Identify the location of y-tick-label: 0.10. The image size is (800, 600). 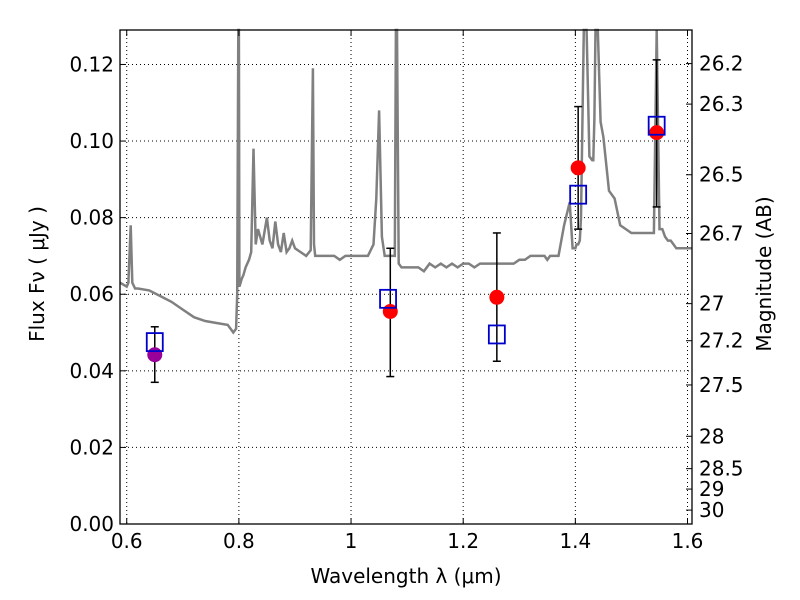
(91, 141).